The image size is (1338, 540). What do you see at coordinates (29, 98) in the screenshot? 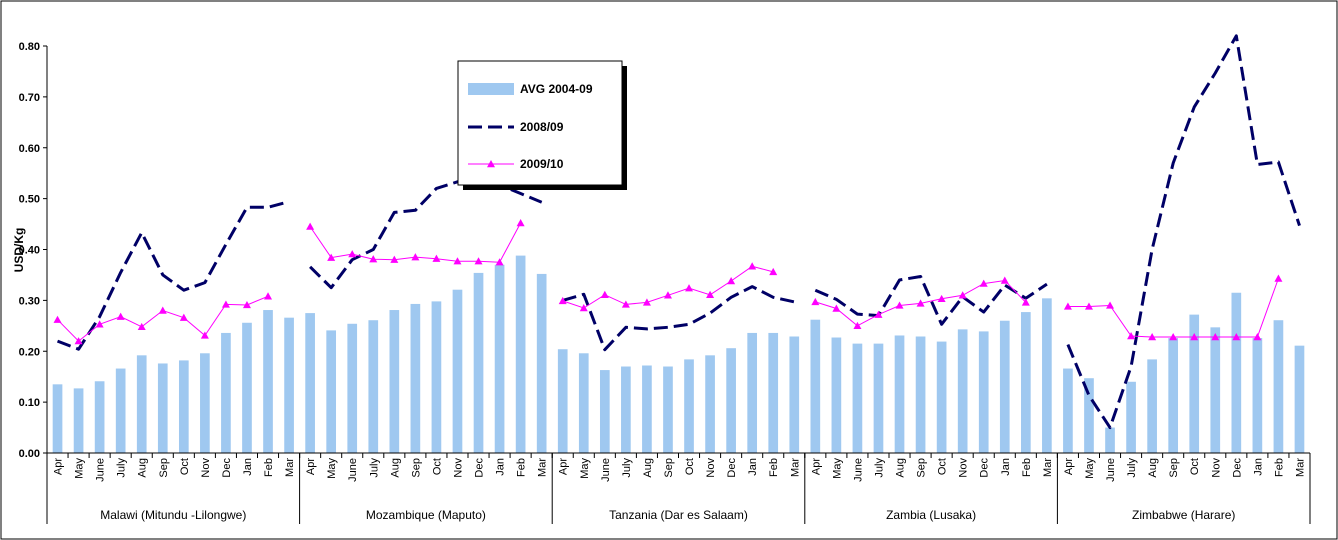
I see `y-tick-label: 0.70` at bounding box center [29, 98].